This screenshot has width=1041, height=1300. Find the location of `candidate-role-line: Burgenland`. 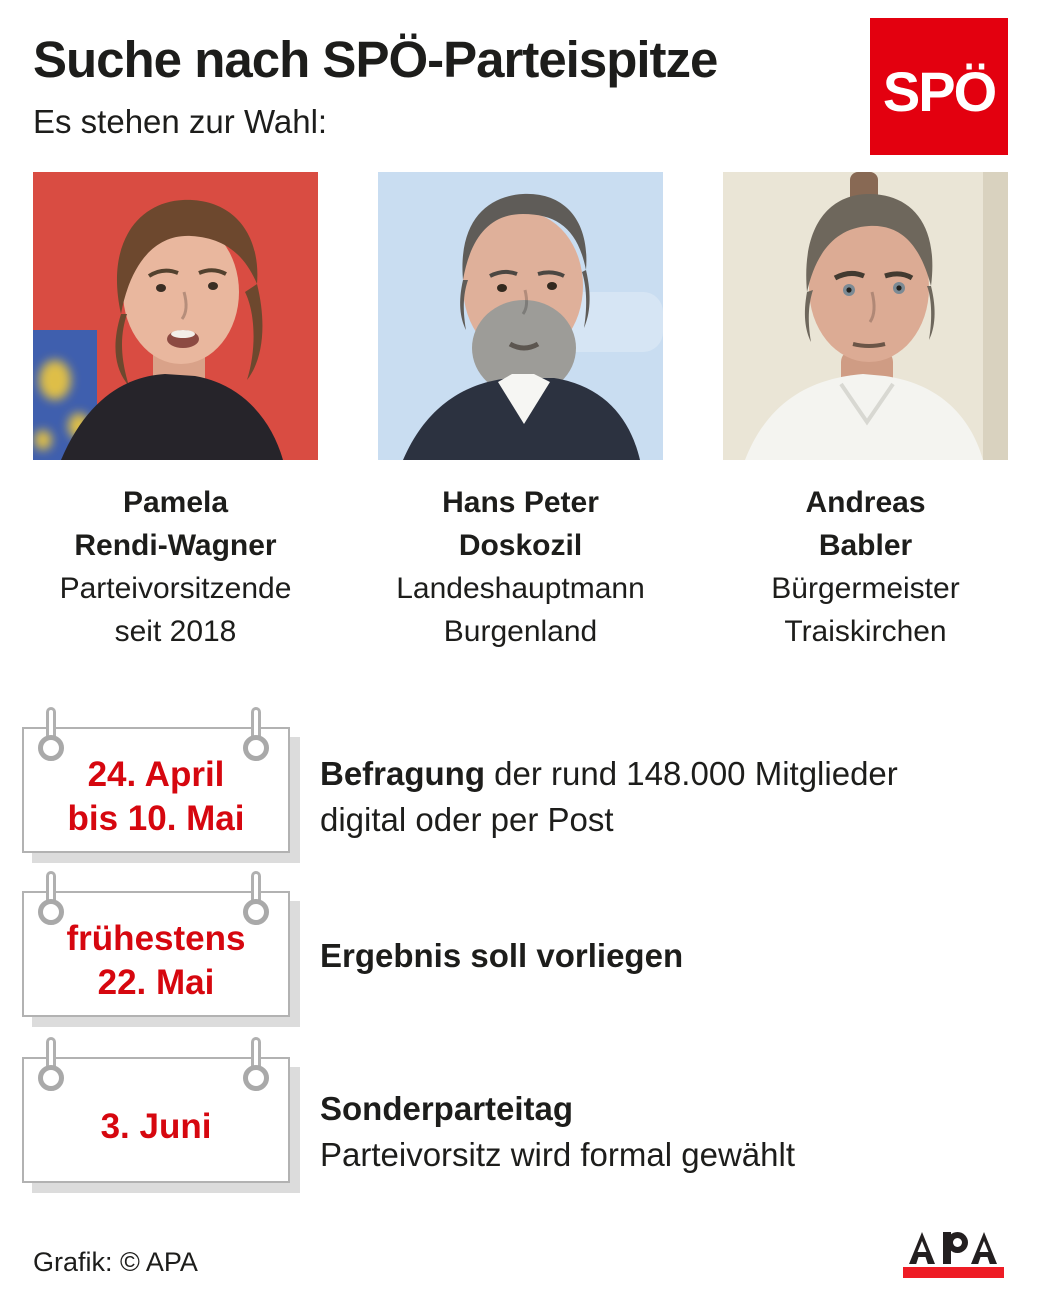

candidate-role-line: Burgenland is located at coordinates (520, 631).